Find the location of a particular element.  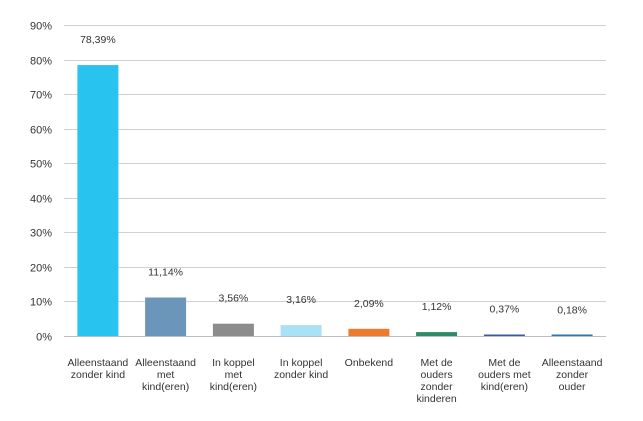

category-label-line: ouder is located at coordinates (572, 387).